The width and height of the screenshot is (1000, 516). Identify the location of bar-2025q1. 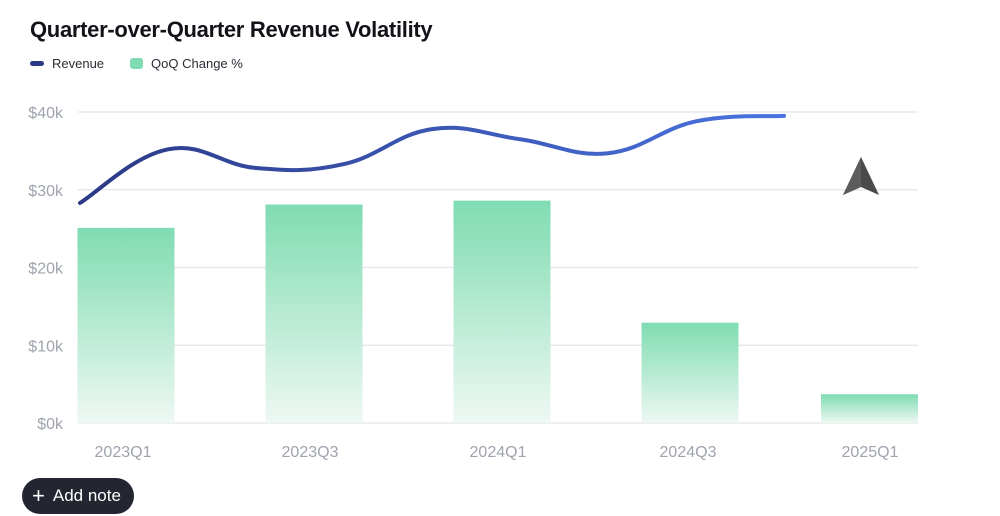
(869, 408).